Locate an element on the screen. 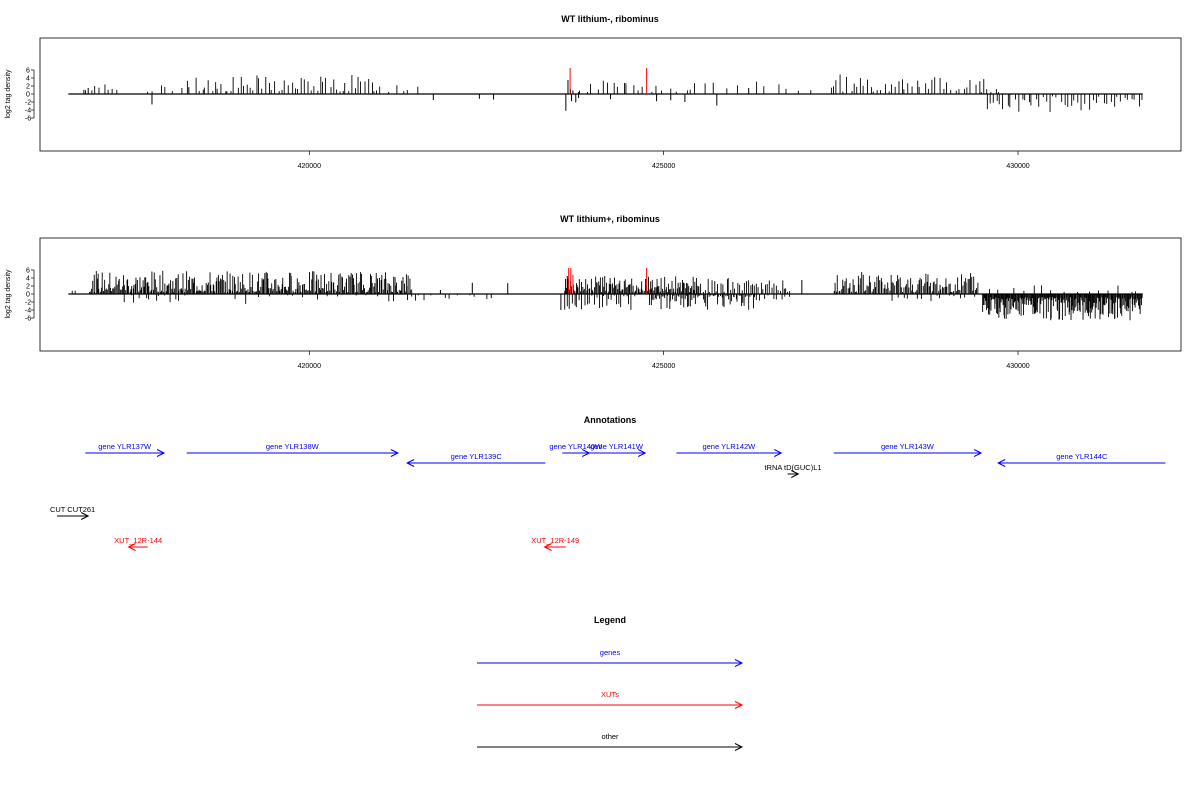 The height and width of the screenshot is (805, 1200). panel-2-title: WT lithium+, ribominus is located at coordinates (610, 219).